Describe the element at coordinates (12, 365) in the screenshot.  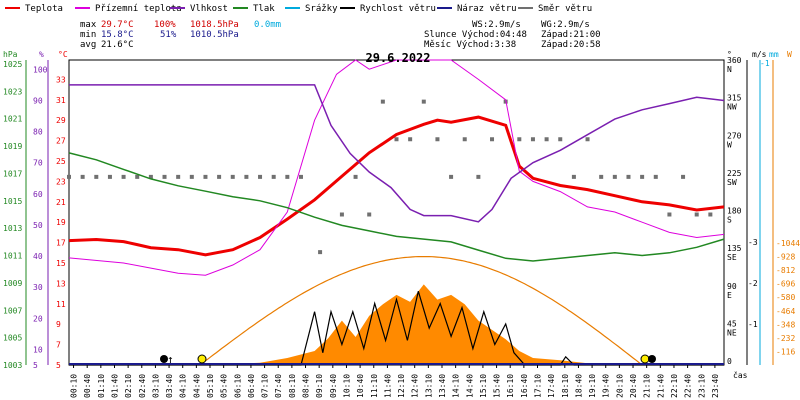
I see `pressure-tick-label: 1003` at that location.